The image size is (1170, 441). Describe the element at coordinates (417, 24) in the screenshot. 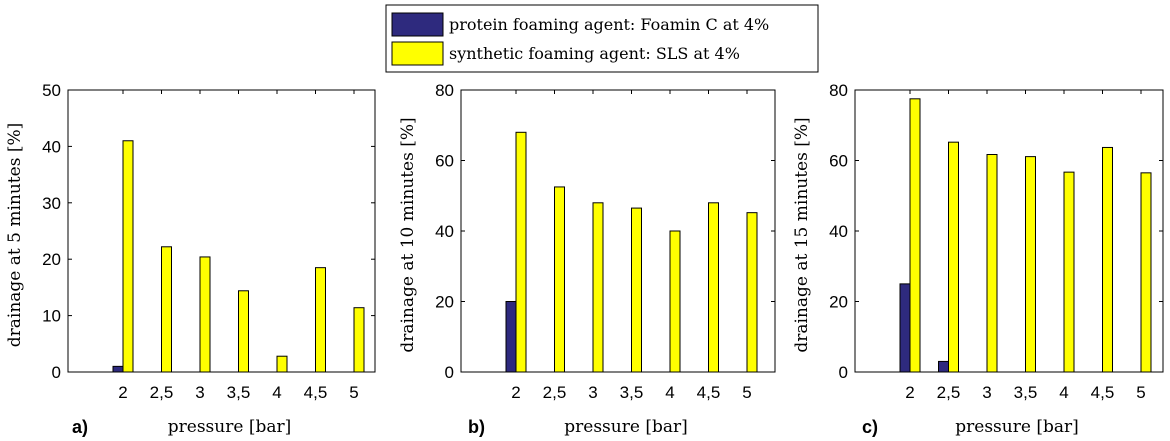

I see `legend-swatch-protein` at that location.